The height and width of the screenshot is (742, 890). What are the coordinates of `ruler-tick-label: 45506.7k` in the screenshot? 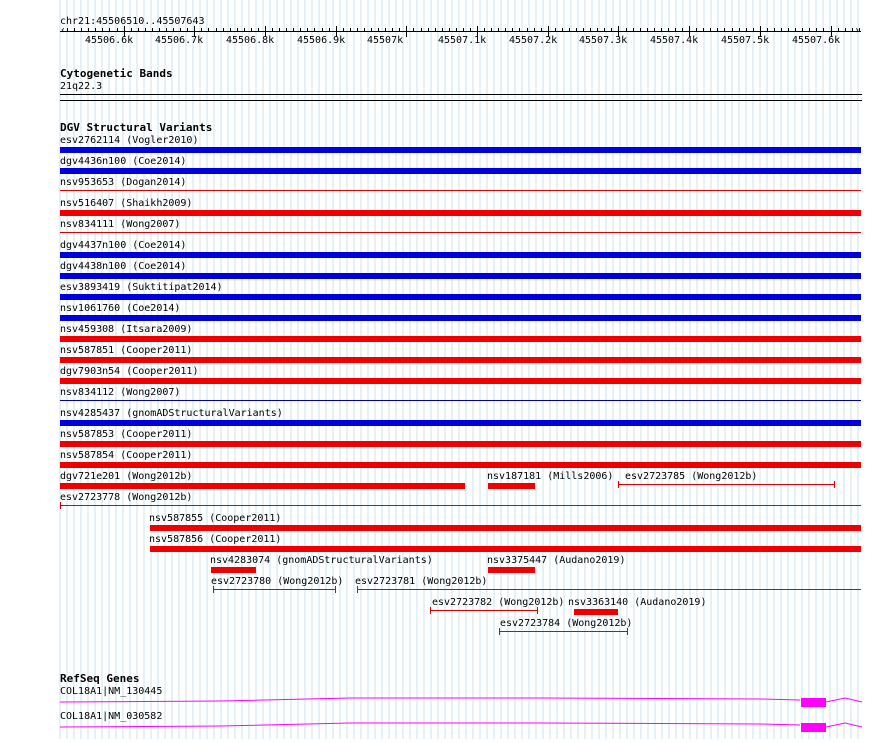 It's located at (179, 40).